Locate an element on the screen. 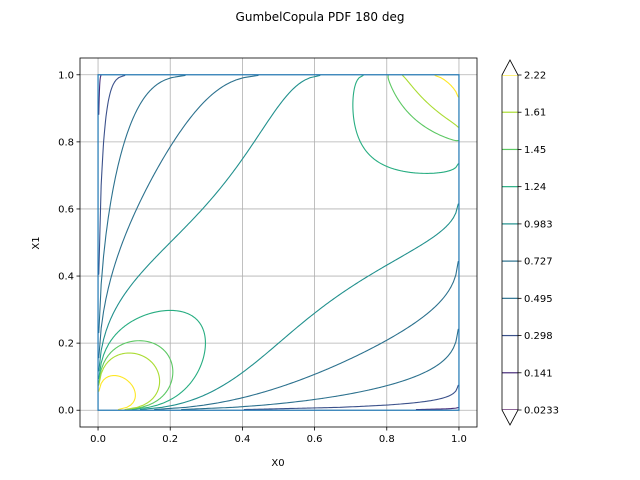 This screenshot has height=480, width=640. chart-title: GumbelCopula PDF 180 deg is located at coordinates (320, 17).